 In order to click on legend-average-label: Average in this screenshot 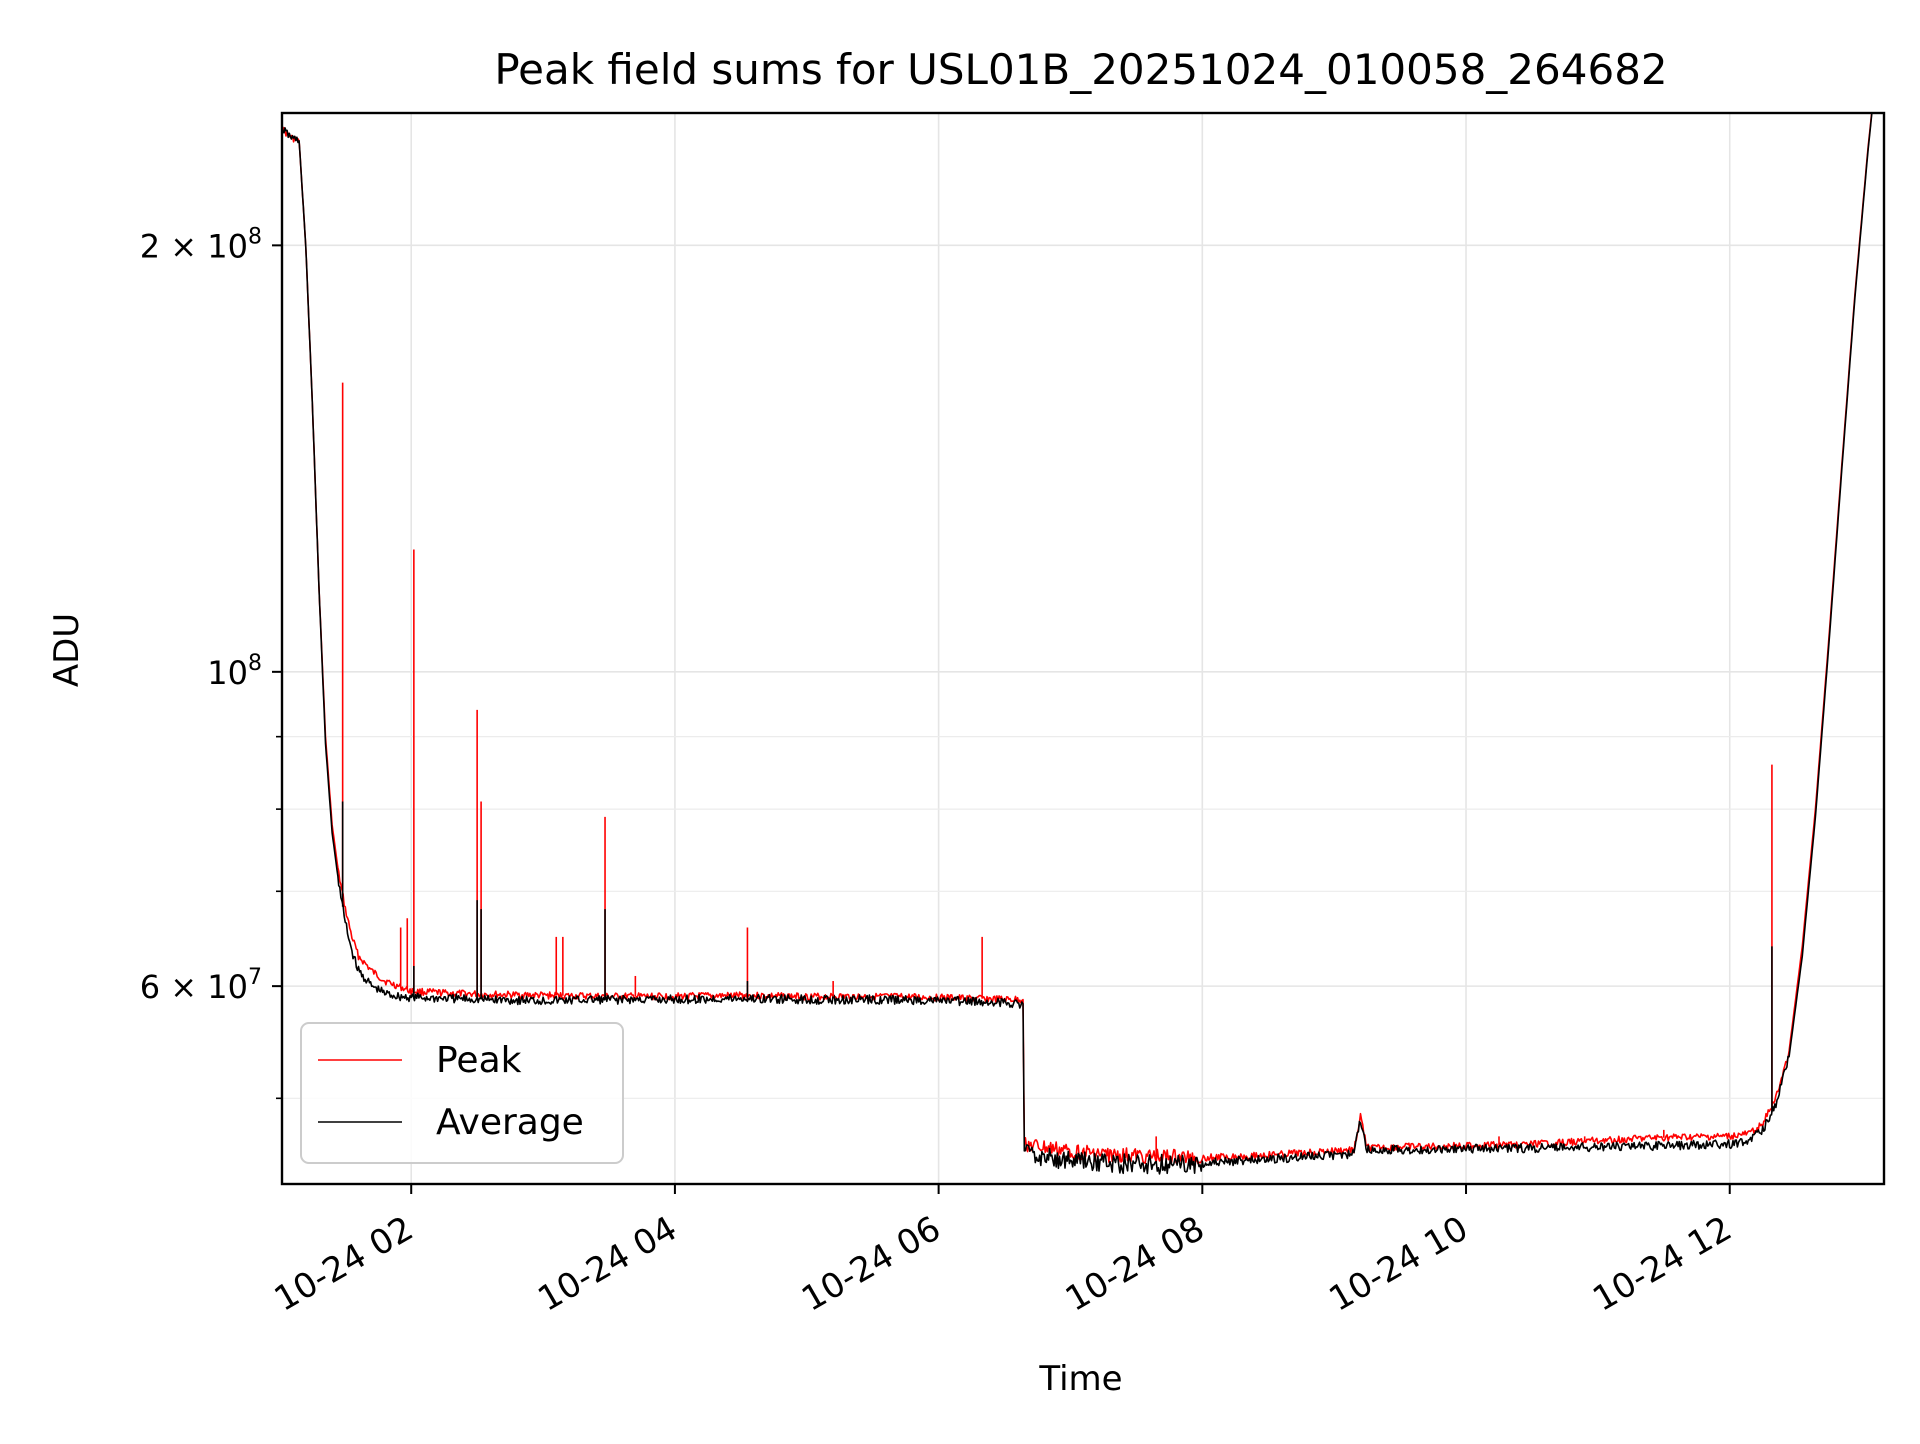, I will do `click(510, 1122)`.